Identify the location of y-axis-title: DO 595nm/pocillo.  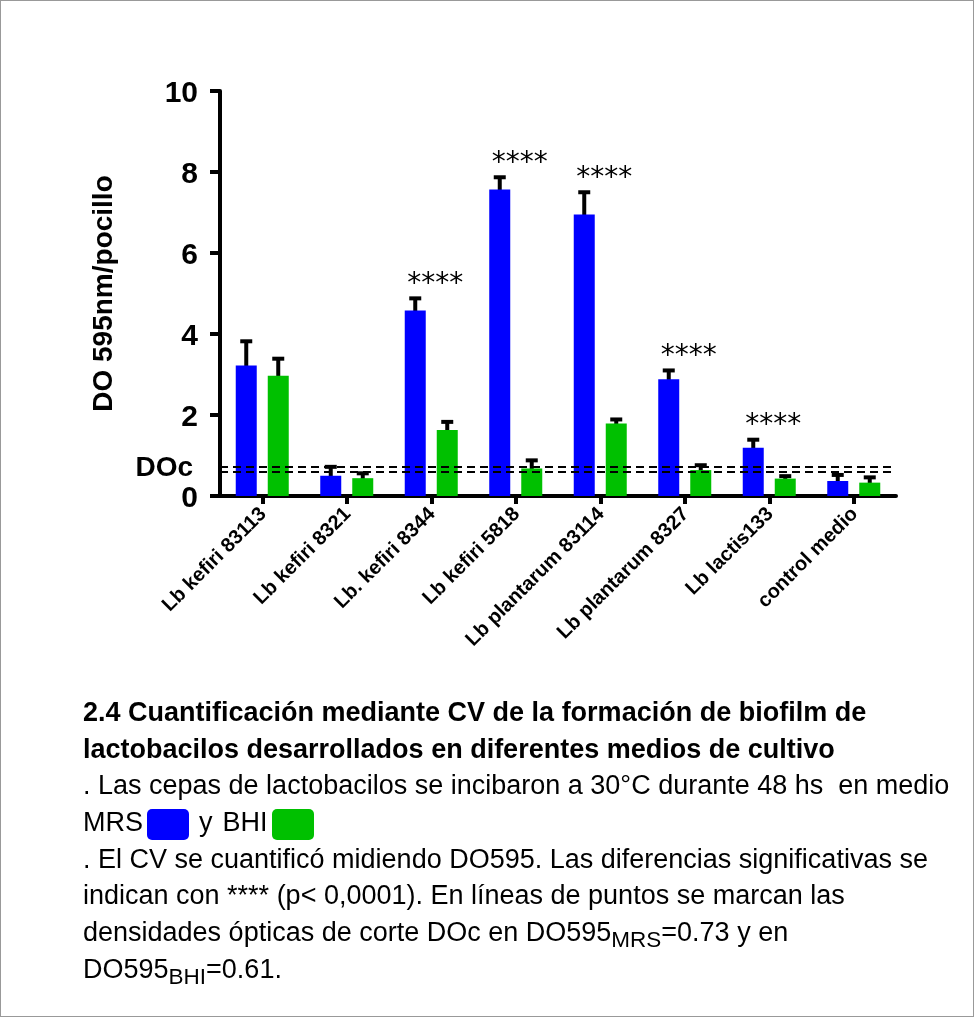
(102, 293).